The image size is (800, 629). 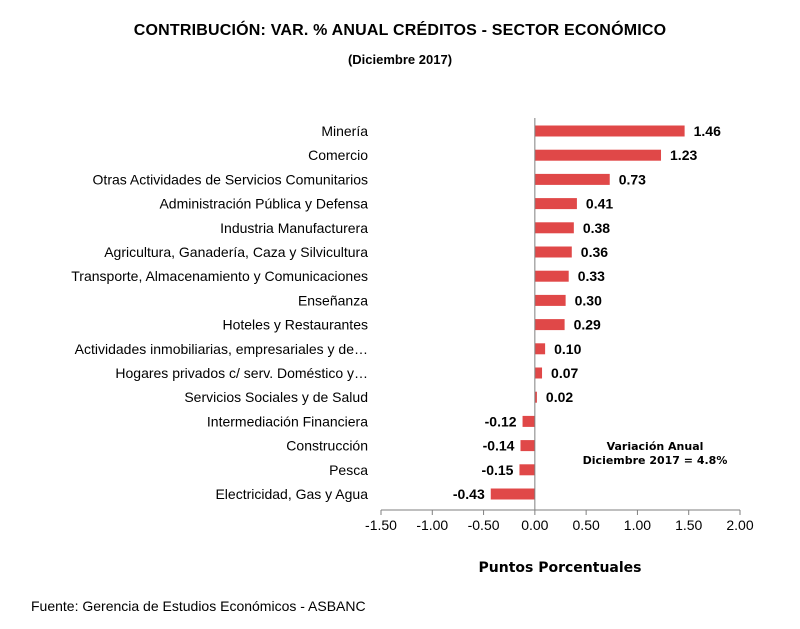 I want to click on data-label: 1.23, so click(x=683, y=155).